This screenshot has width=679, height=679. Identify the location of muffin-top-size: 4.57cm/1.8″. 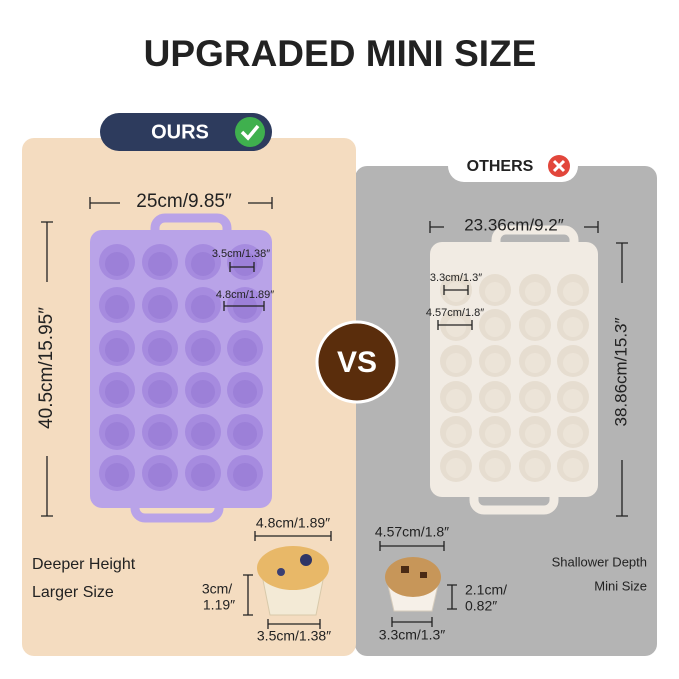
(412, 532).